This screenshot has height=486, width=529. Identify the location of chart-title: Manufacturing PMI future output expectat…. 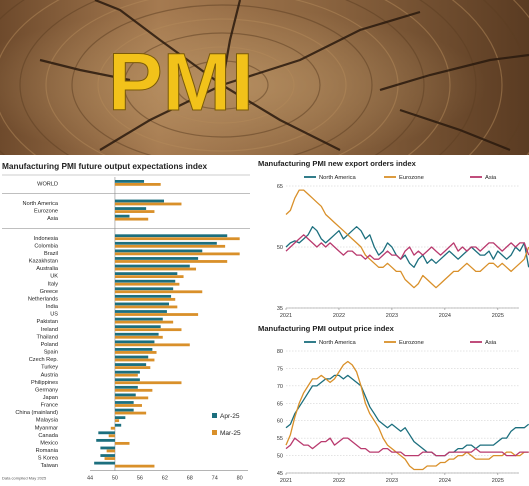
(105, 166).